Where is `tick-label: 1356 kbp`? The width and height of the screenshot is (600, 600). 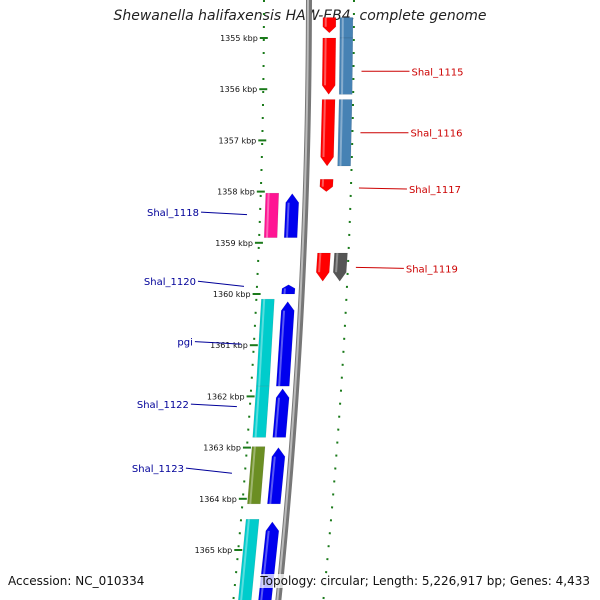
tick-label: 1356 kbp is located at coordinates (239, 89).